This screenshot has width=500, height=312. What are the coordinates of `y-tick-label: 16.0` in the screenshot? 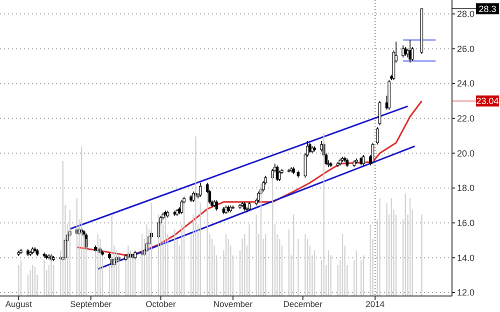 It's located at (466, 223).